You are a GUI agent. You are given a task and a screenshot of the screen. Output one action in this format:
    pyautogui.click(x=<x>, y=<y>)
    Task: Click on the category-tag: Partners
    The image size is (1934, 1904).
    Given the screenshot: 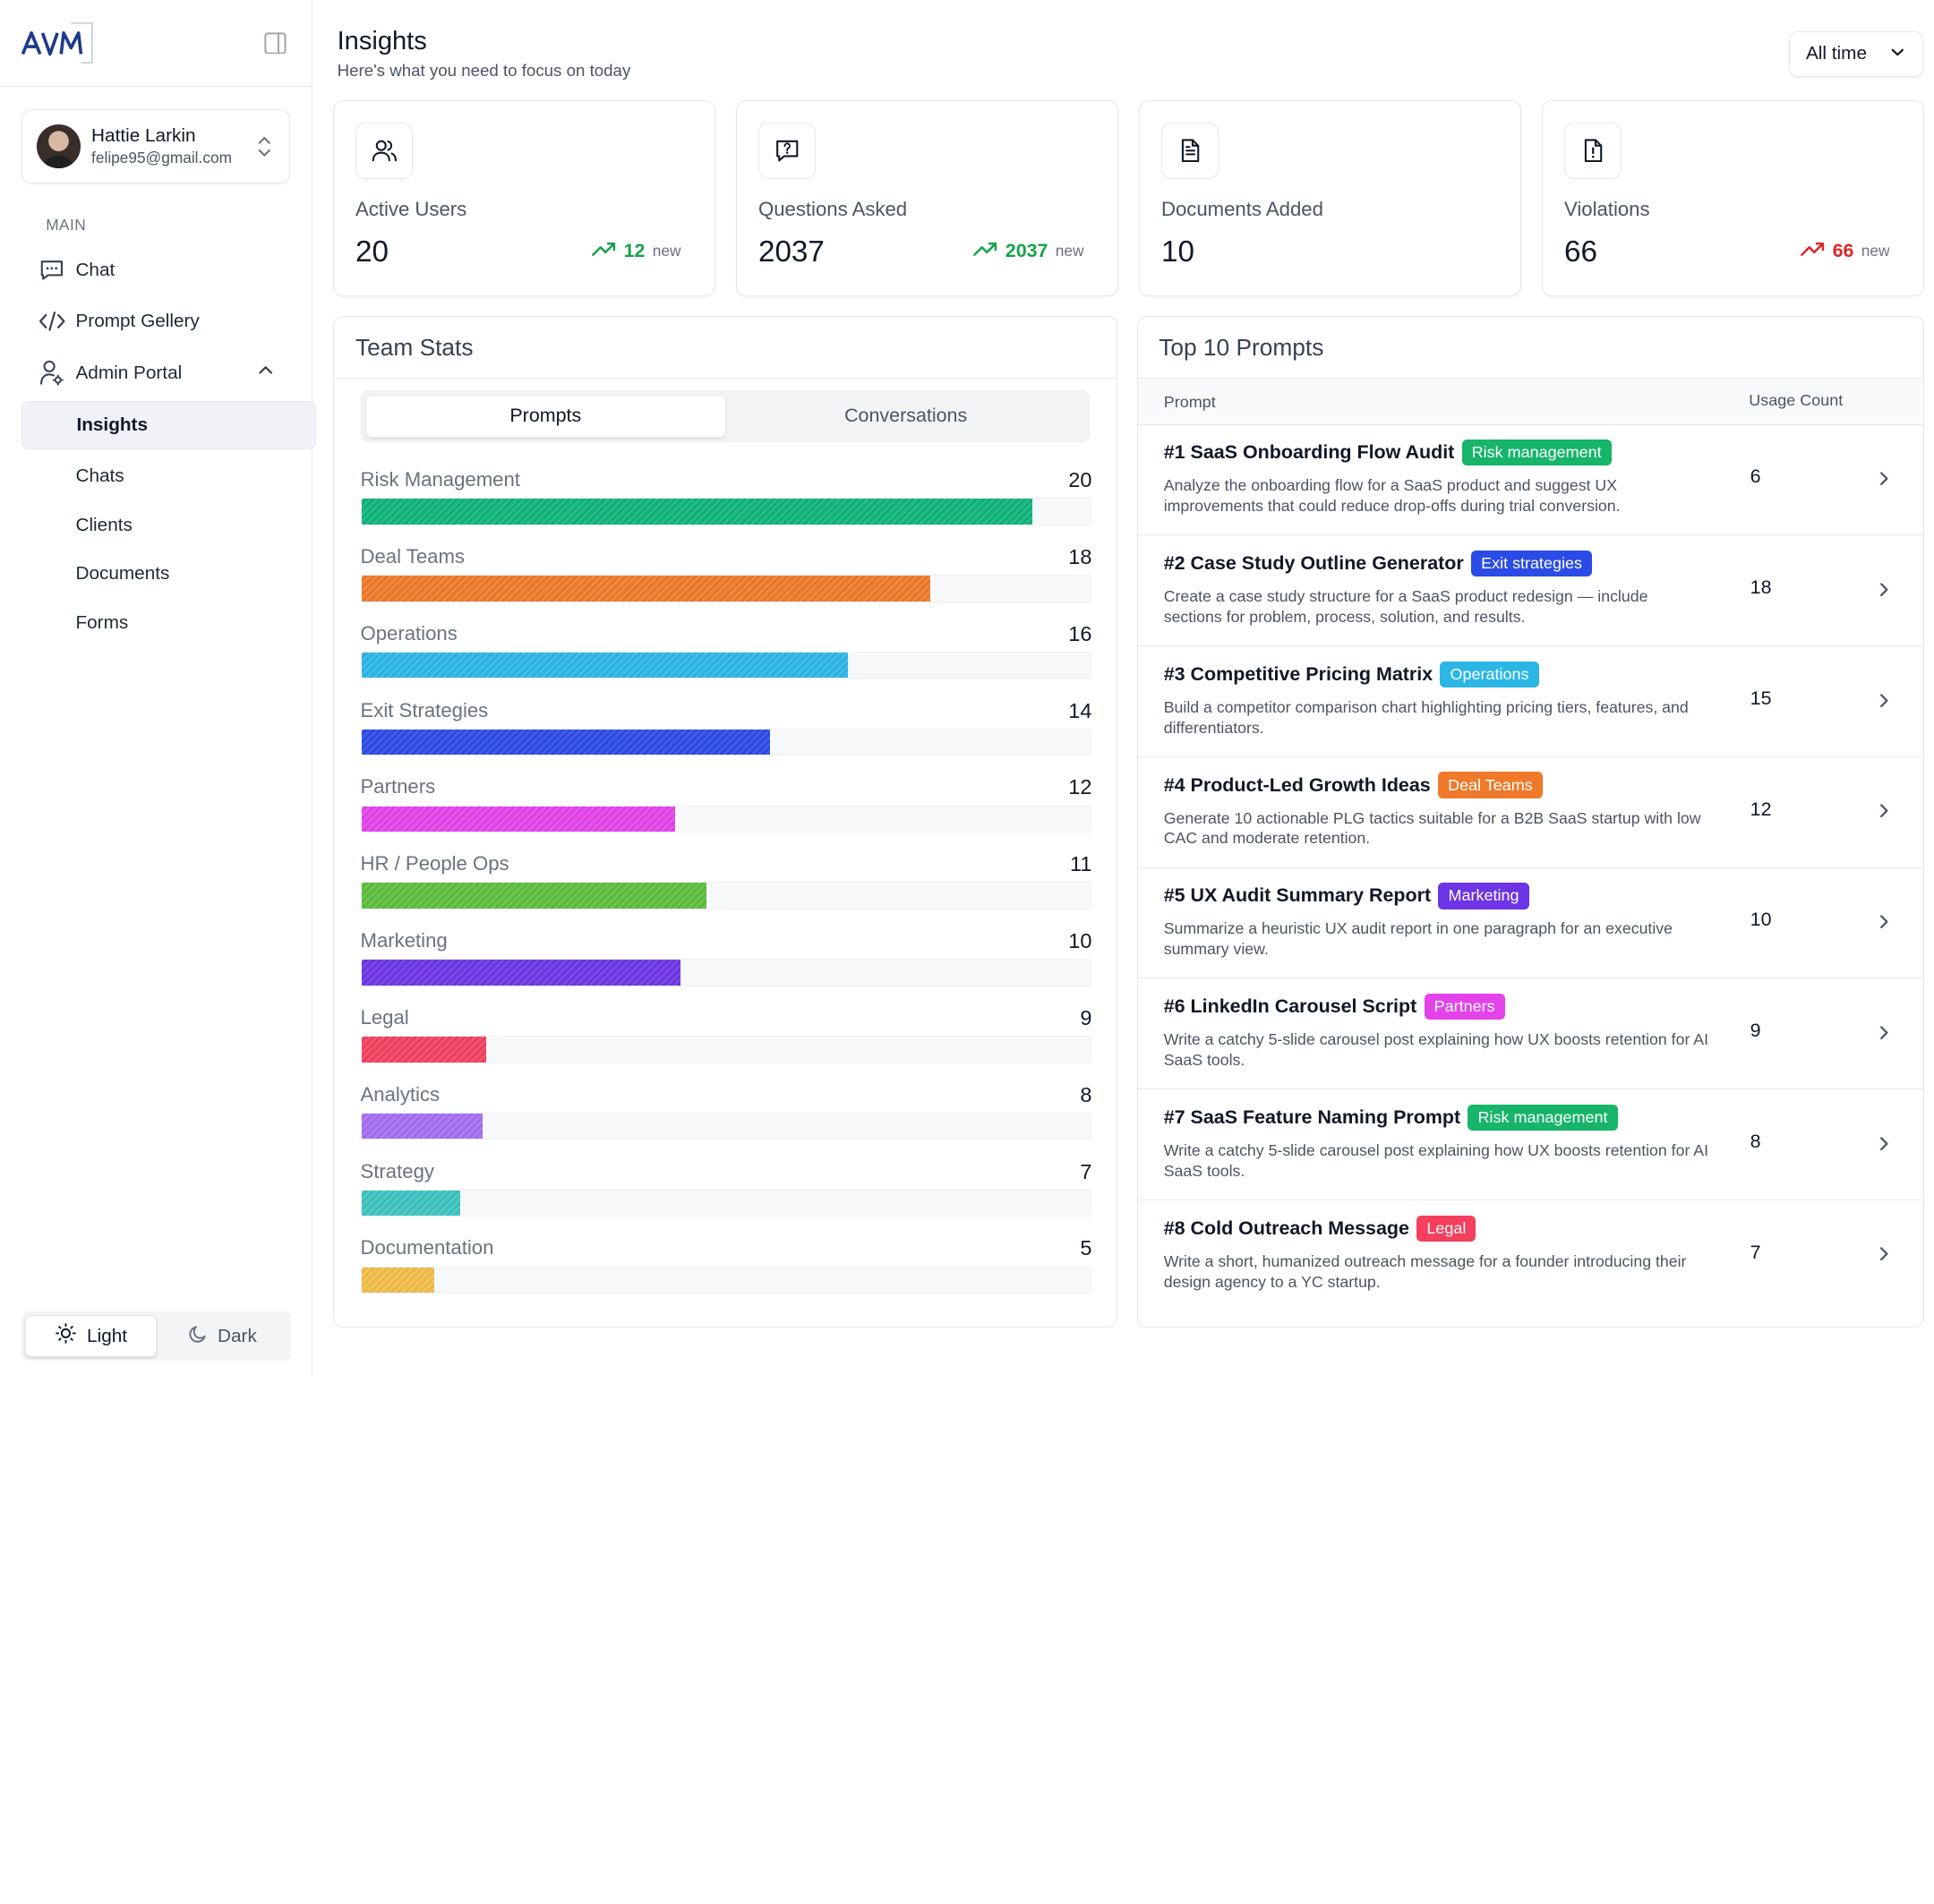 What is the action you would take?
    pyautogui.click(x=1464, y=1007)
    